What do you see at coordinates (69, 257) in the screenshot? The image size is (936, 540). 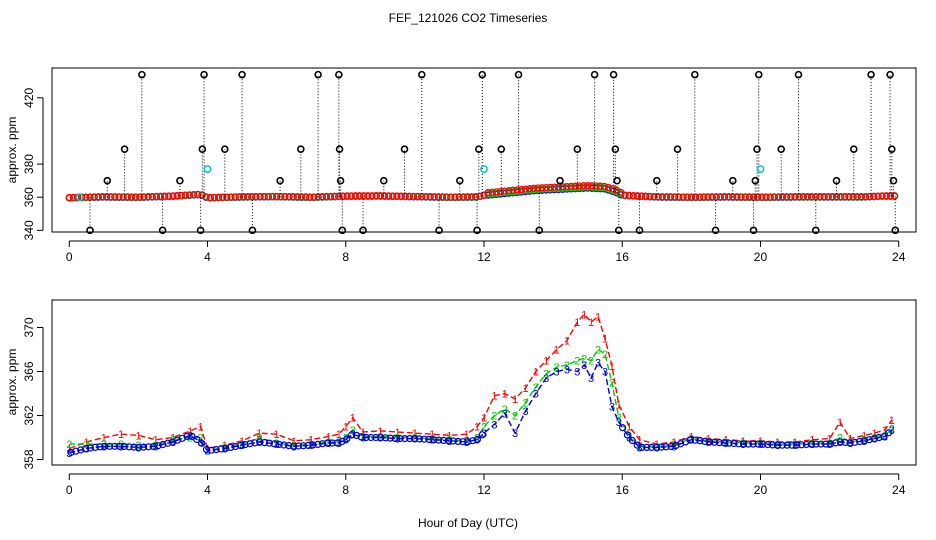 I see `top-x-tick-label: 0` at bounding box center [69, 257].